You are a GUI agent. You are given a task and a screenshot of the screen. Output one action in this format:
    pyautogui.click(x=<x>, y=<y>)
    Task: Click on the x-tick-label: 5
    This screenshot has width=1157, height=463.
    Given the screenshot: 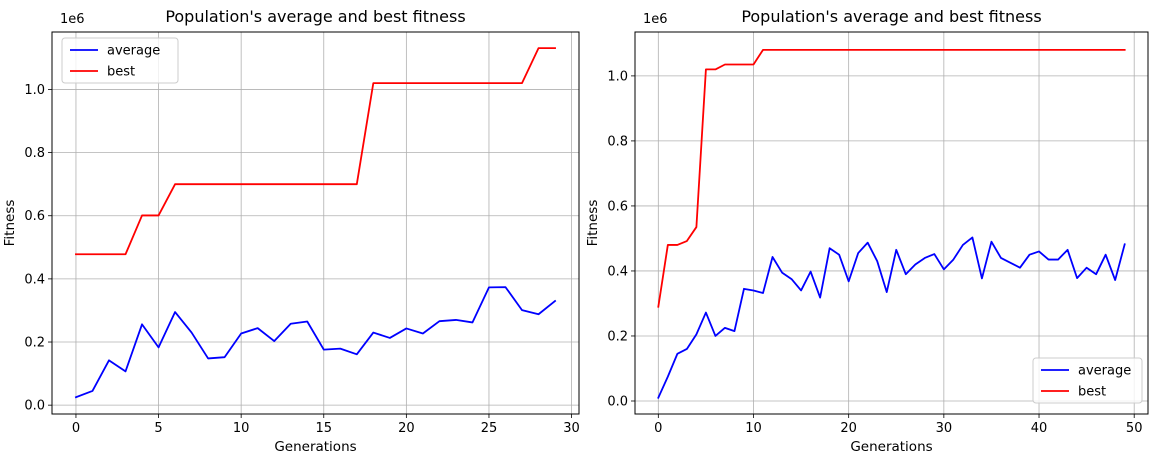 What is the action you would take?
    pyautogui.click(x=158, y=428)
    